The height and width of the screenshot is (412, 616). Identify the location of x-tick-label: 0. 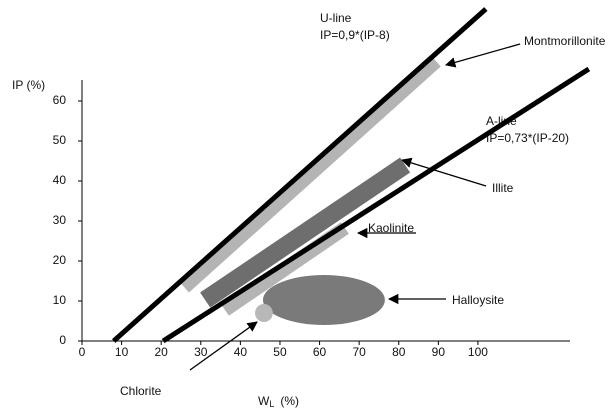
(82, 352).